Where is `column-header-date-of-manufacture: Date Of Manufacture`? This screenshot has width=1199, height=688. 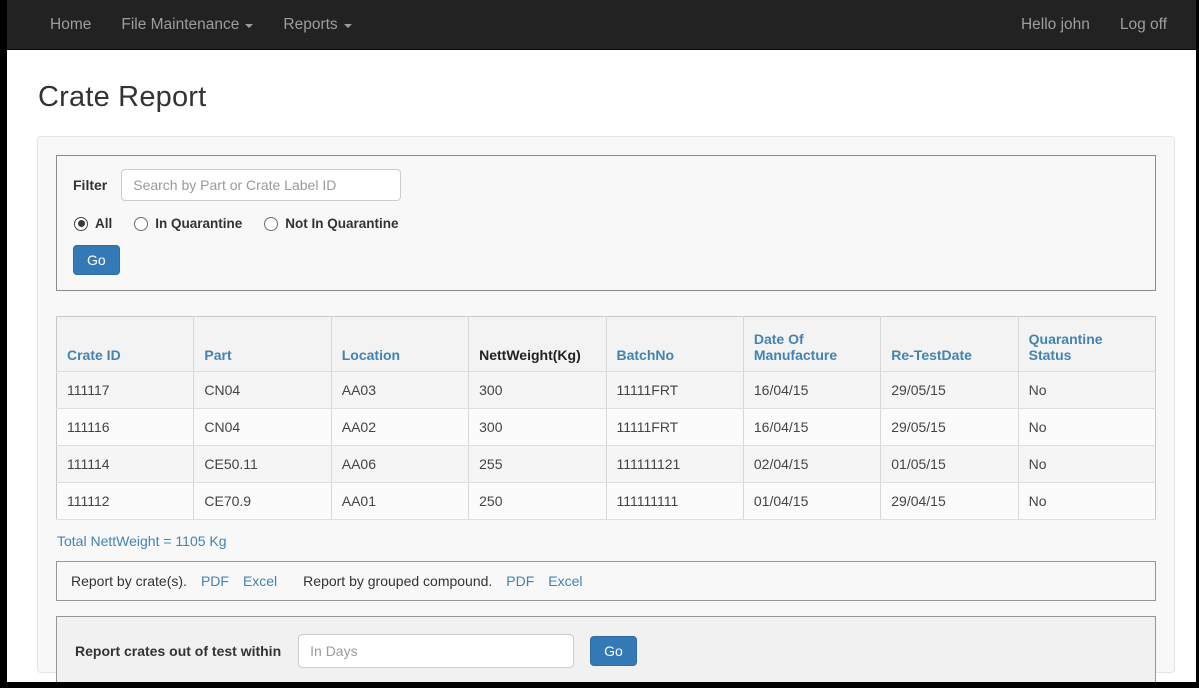
column-header-date-of-manufacture: Date Of Manufacture is located at coordinates (811, 344).